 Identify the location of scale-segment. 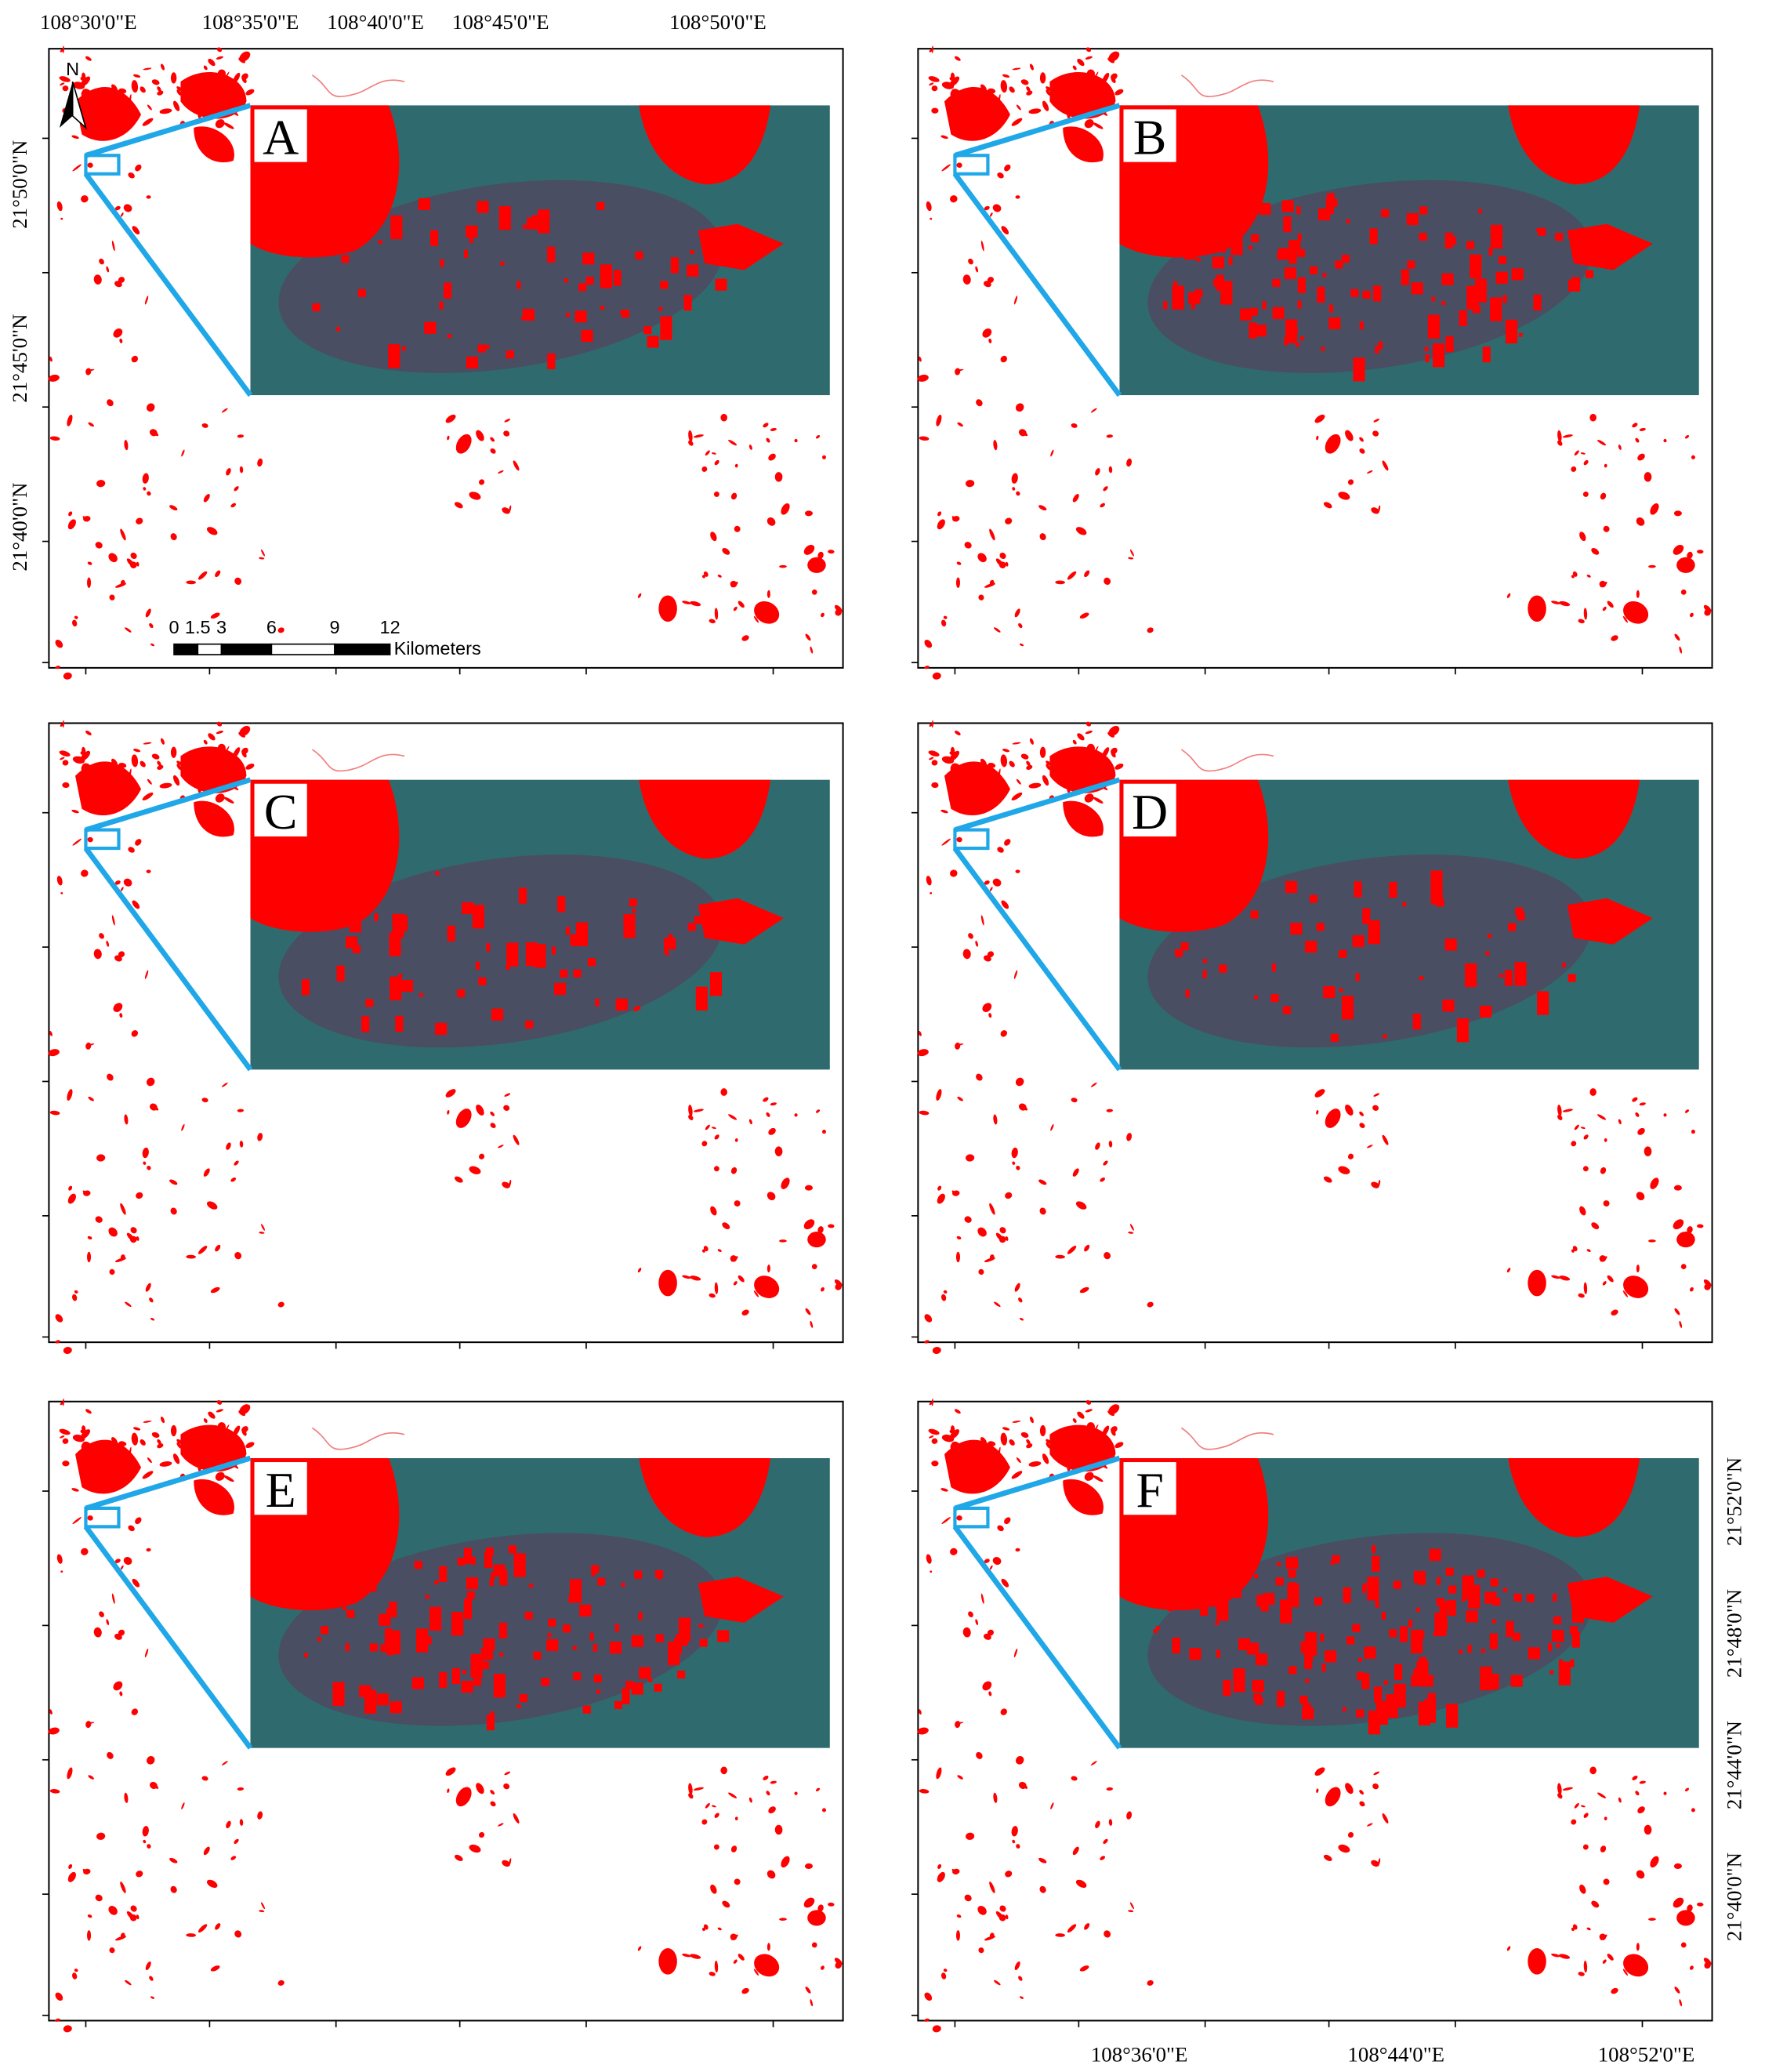
(246, 649).